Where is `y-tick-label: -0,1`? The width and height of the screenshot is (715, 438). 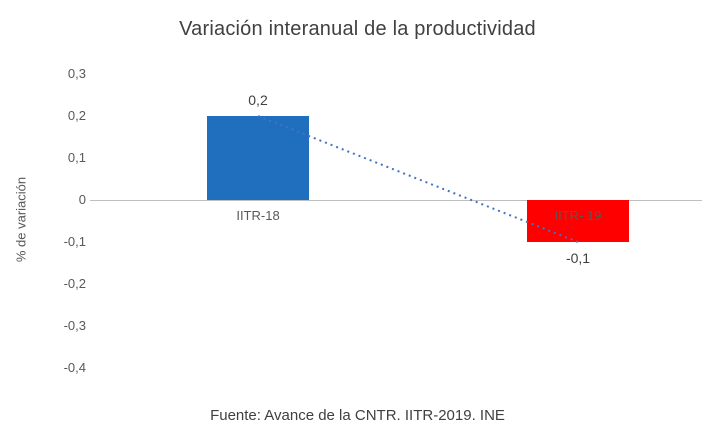
y-tick-label: -0,1 is located at coordinates (74, 241).